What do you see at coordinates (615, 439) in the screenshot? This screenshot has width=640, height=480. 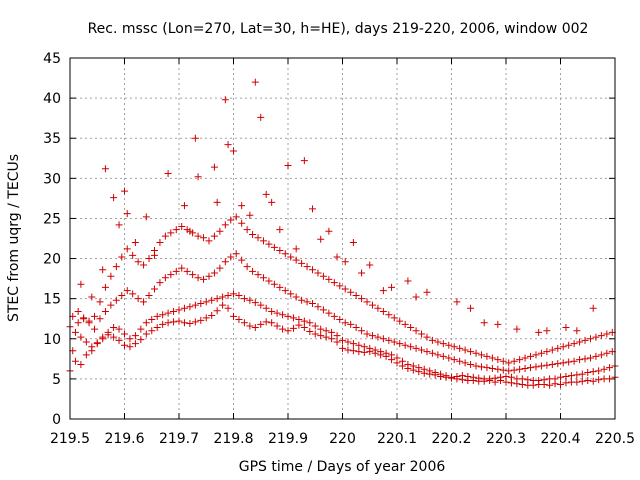 I see `x-tick-label: 220.5` at bounding box center [615, 439].